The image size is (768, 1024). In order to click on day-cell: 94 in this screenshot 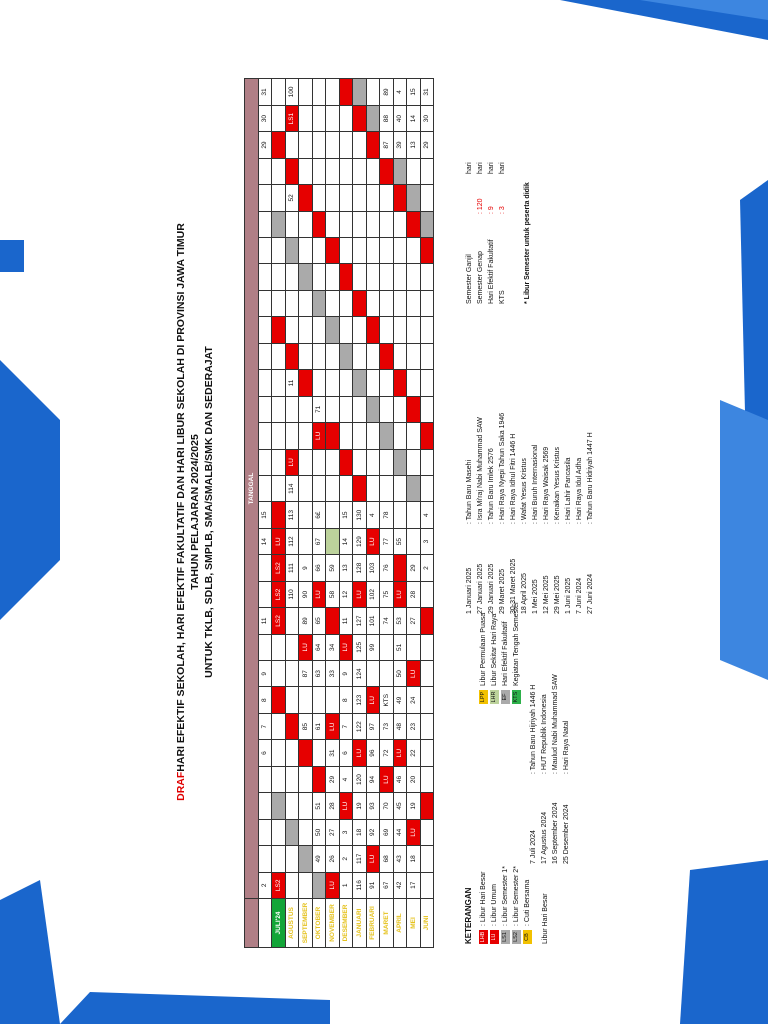, I will do `click(373, 779)`.